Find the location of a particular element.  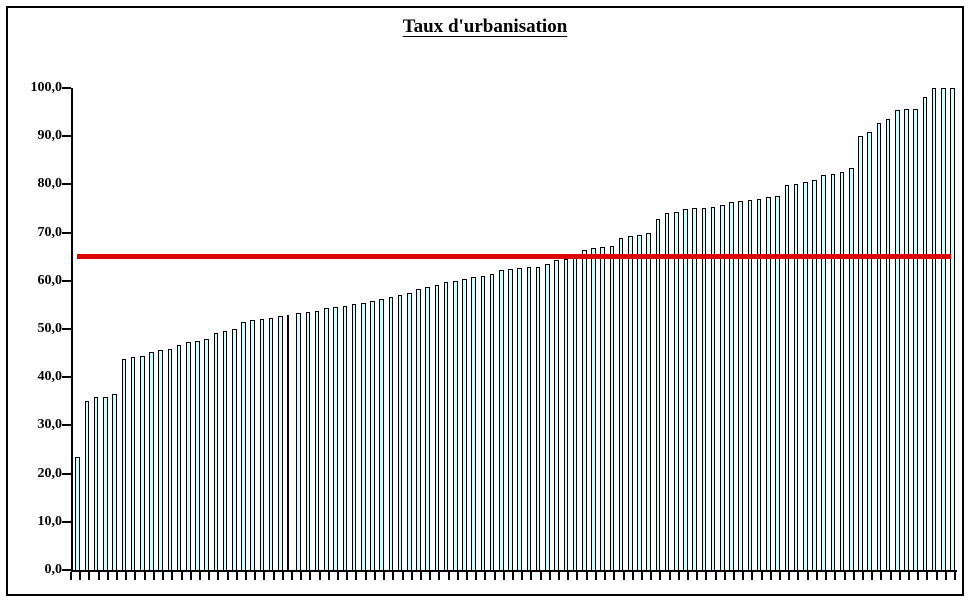

y-axis-tick-label: 10,0 is located at coordinates (50, 521).